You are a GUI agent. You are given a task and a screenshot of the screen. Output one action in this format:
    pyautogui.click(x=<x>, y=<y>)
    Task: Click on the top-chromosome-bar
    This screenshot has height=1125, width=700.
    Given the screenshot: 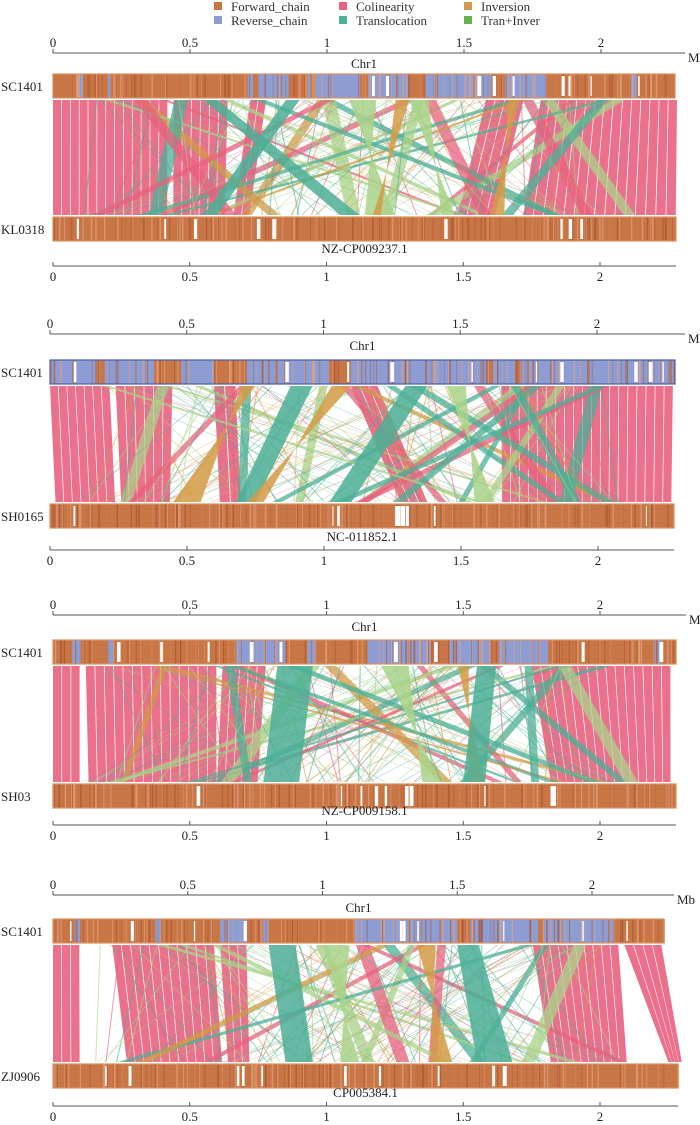 What is the action you would take?
    pyautogui.click(x=358, y=931)
    